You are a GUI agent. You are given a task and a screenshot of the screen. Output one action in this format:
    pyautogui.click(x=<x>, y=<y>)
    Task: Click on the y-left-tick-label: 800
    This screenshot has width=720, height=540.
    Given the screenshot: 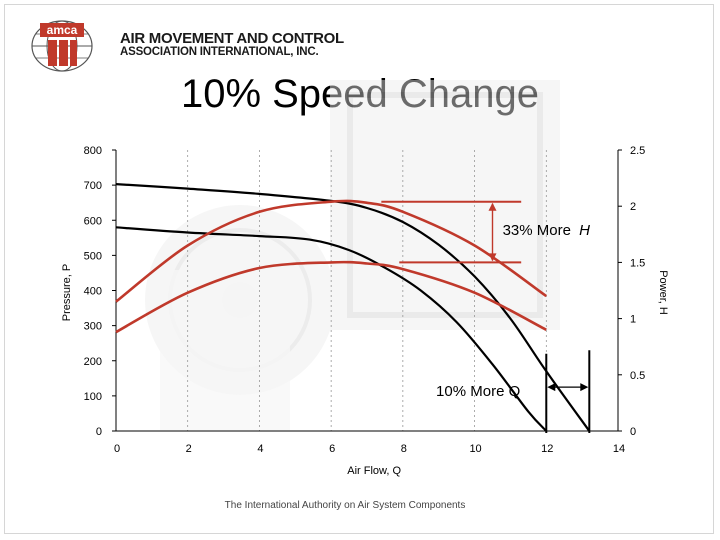 What is the action you would take?
    pyautogui.click(x=93, y=151)
    